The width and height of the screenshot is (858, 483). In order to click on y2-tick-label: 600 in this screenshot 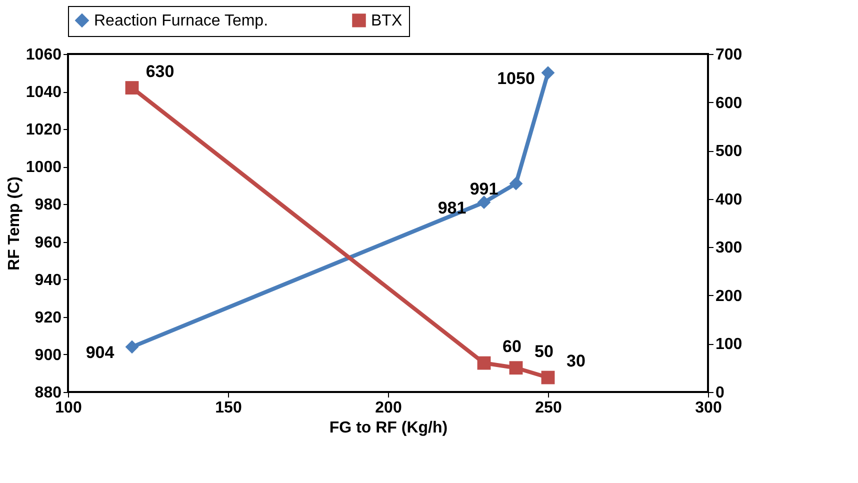, I will do `click(729, 103)`.